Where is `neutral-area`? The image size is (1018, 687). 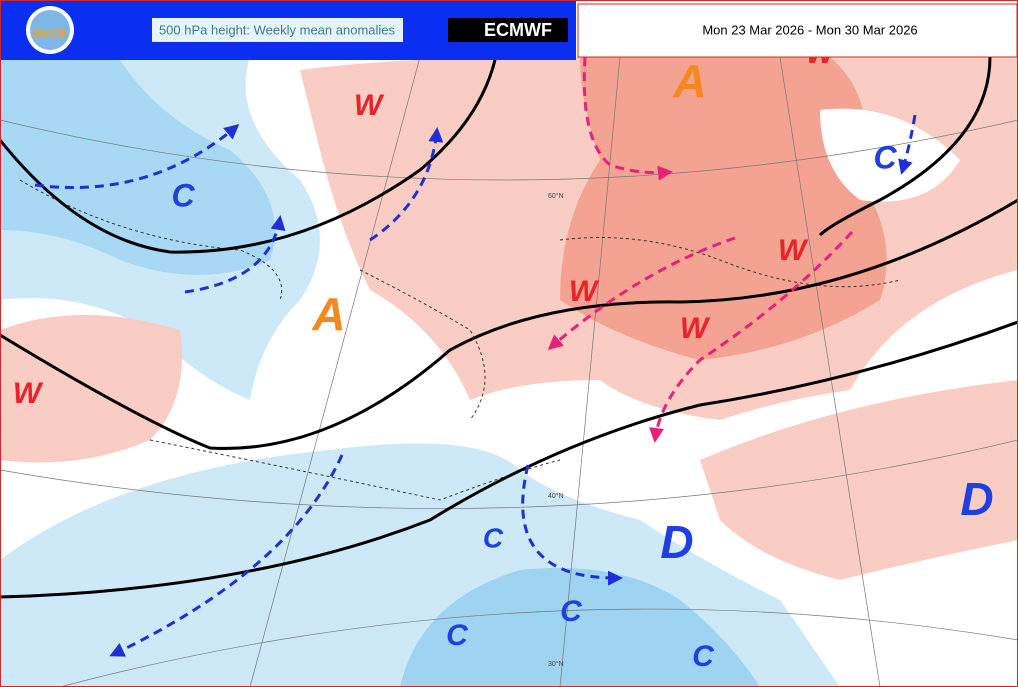
neutral-area is located at coordinates (890, 155).